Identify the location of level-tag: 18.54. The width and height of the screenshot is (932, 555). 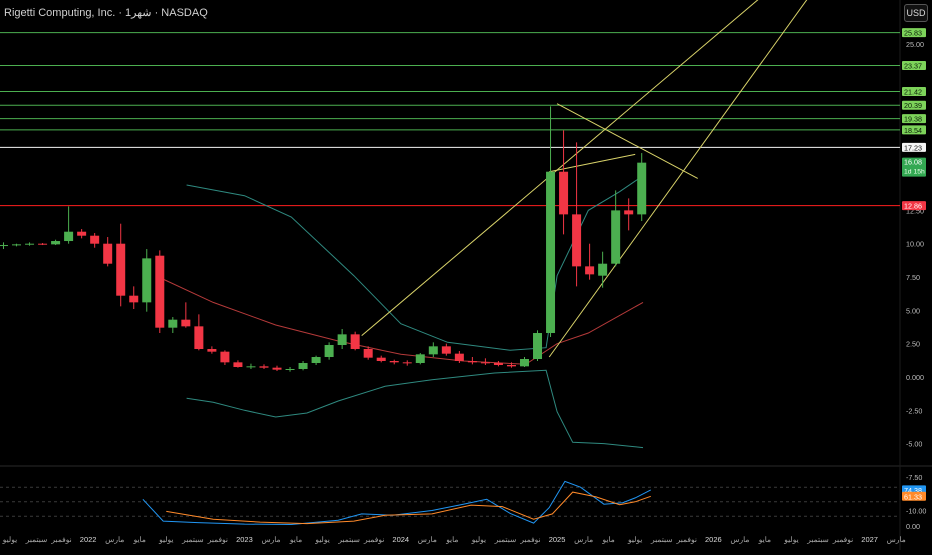
(913, 130).